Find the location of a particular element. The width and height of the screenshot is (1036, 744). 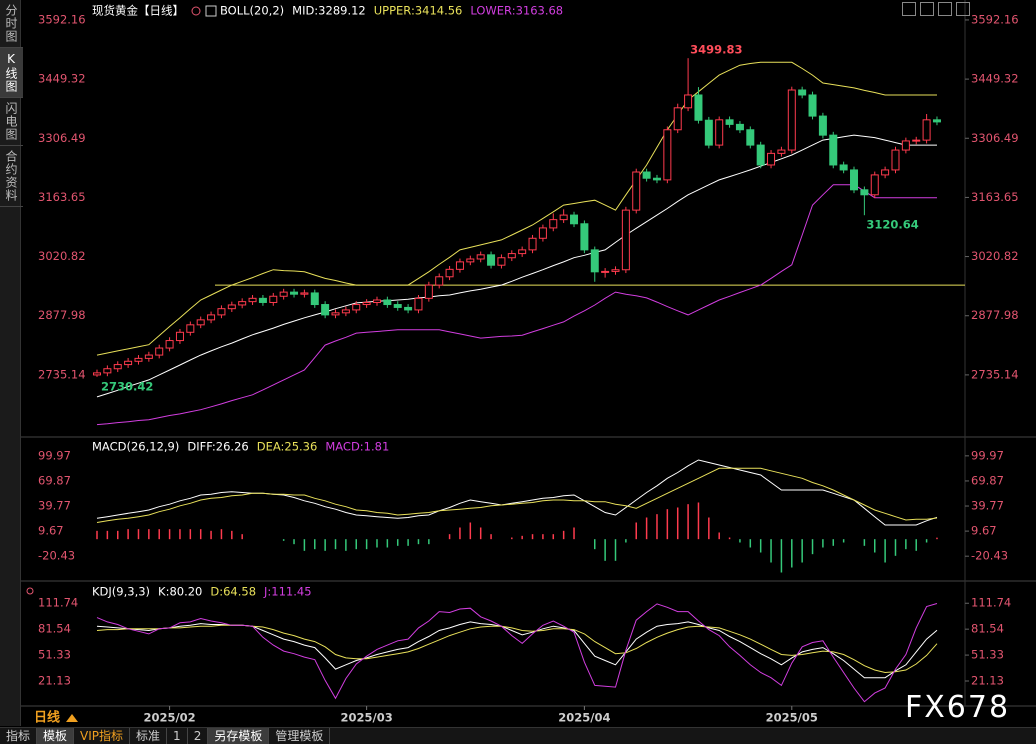

y-tick-label: 51.33 is located at coordinates (54, 655).